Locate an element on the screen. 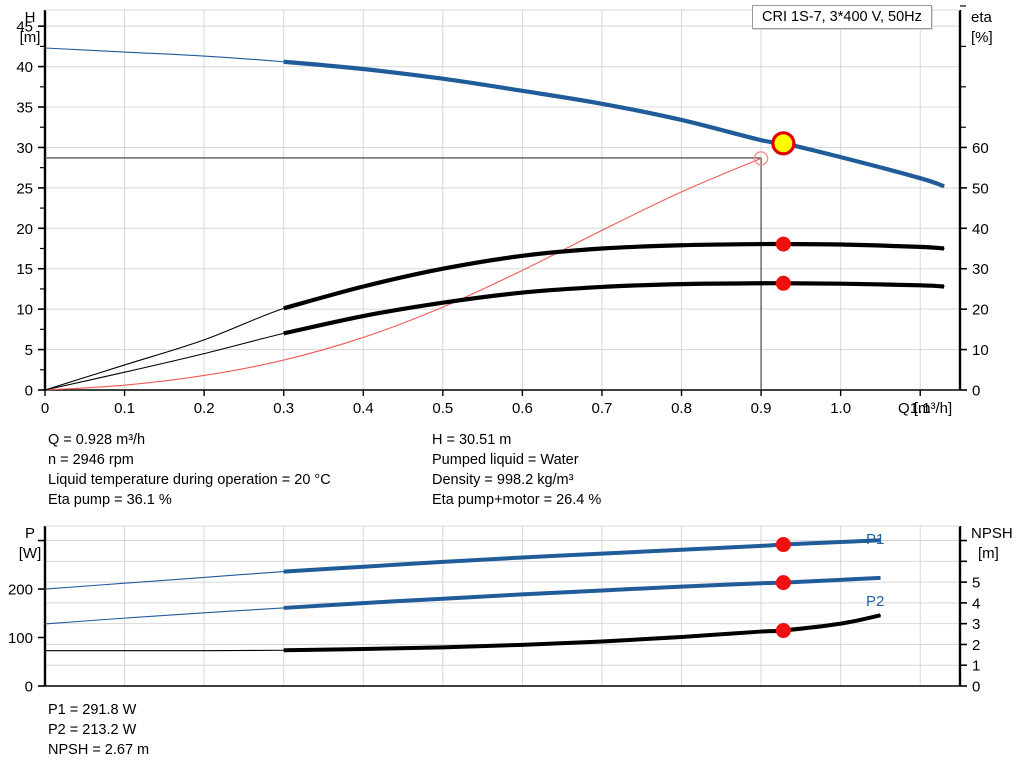 The height and width of the screenshot is (781, 1024). y2-tick-label: 10 is located at coordinates (980, 350).